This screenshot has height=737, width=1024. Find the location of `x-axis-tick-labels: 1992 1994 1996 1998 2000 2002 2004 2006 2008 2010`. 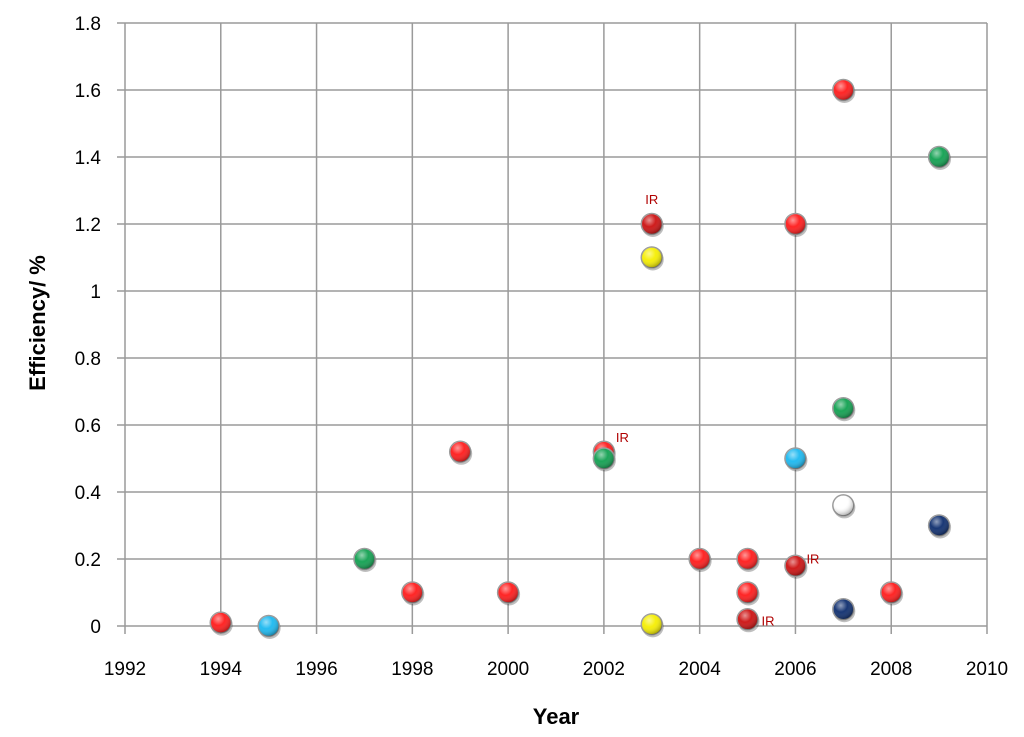

x-axis-tick-labels: 1992 1994 1996 1998 2000 2002 2004 2006 2008 2010 is located at coordinates (556, 669).